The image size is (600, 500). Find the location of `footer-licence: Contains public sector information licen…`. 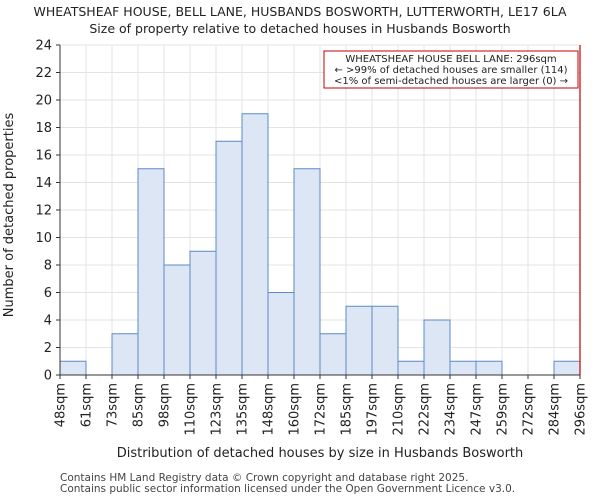

footer-licence: Contains public sector information licen… is located at coordinates (288, 489).